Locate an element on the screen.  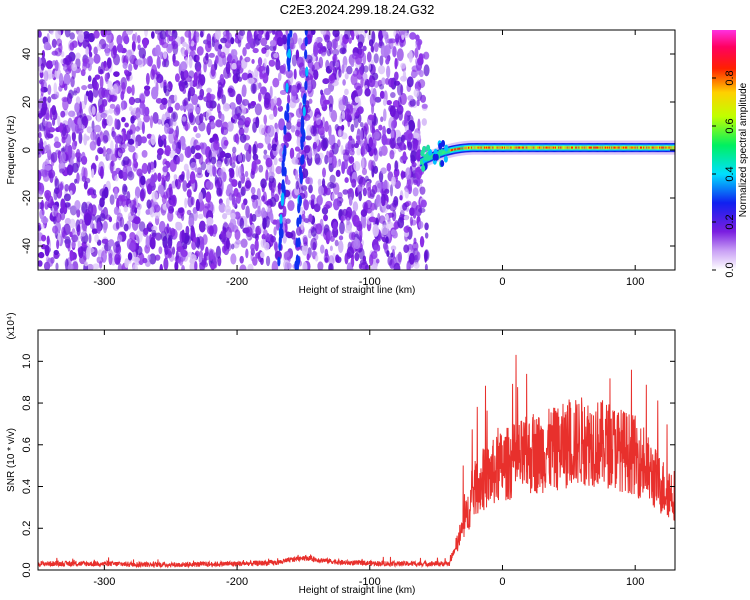
figure-title: C2E3.2024.299.18.24.G32 is located at coordinates (357, 9).